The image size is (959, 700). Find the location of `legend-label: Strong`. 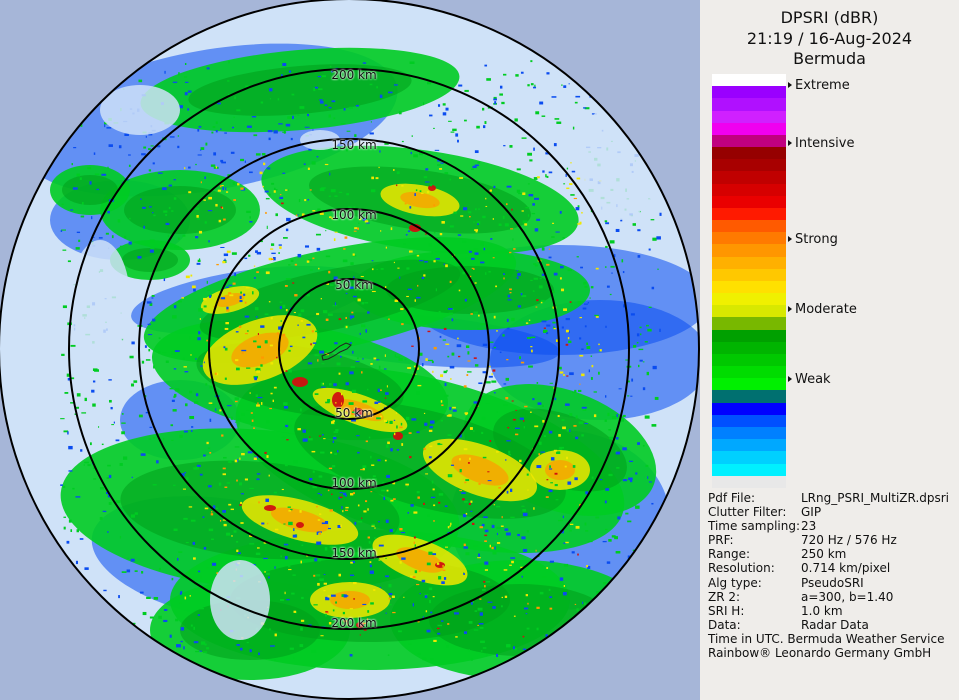

legend-label: Strong is located at coordinates (813, 239).